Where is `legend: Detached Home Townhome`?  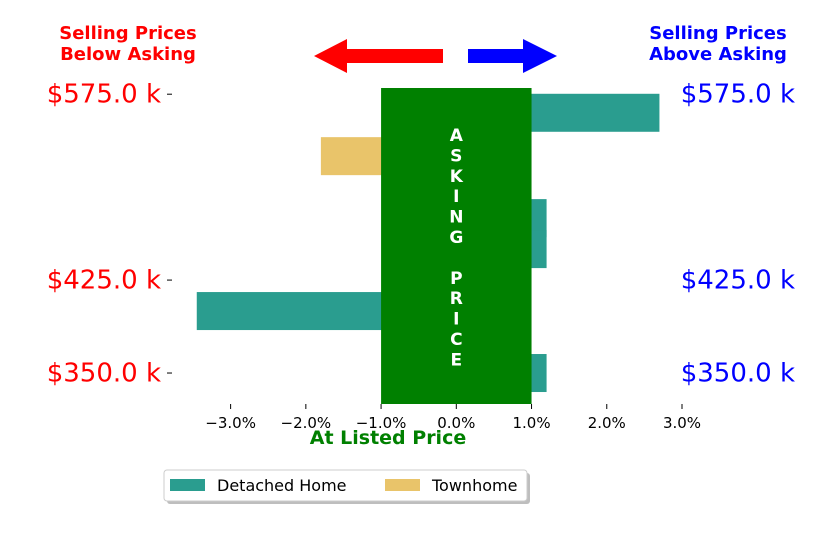
legend: Detached Home Townhome is located at coordinates (346, 486).